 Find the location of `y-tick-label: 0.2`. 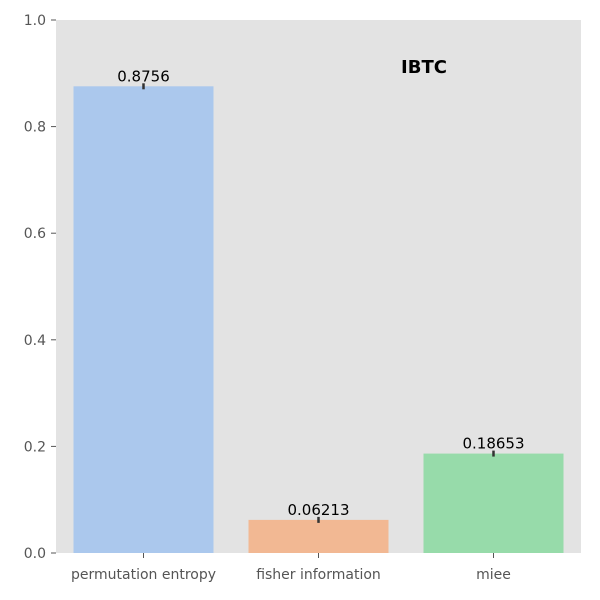

y-tick-label: 0.2 is located at coordinates (35, 447).